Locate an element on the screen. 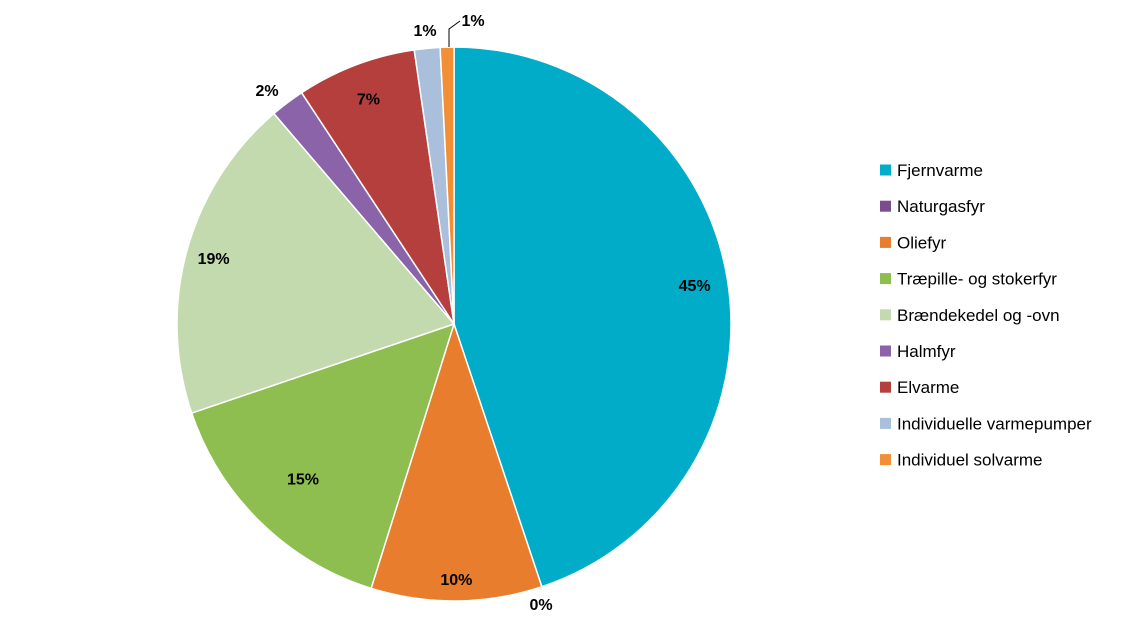  slice-label-1: 0% is located at coordinates (540, 605).